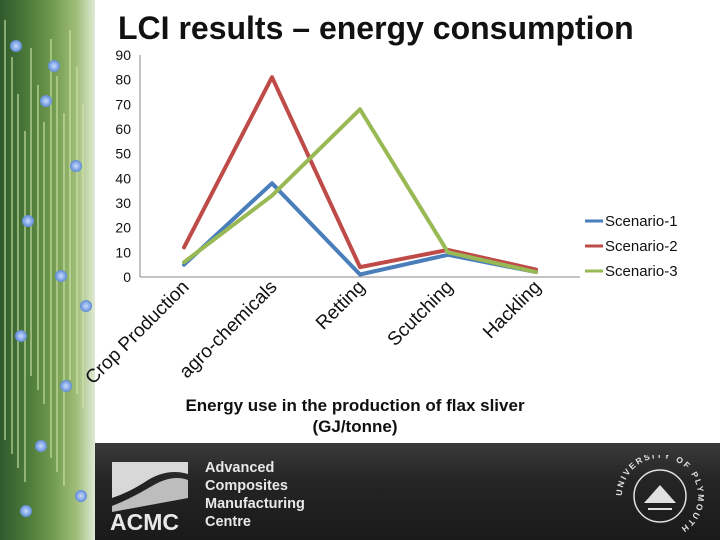 This screenshot has height=540, width=720. Describe the element at coordinates (123, 252) in the screenshot. I see `y-tick-label: 10` at that location.